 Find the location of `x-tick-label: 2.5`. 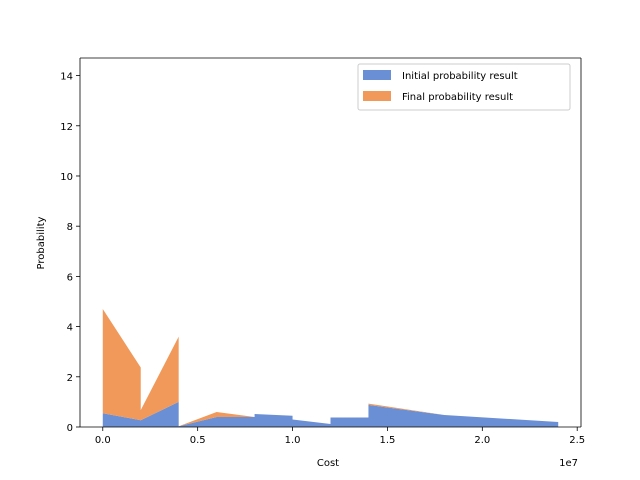

x-tick-label: 2.5 is located at coordinates (577, 440).